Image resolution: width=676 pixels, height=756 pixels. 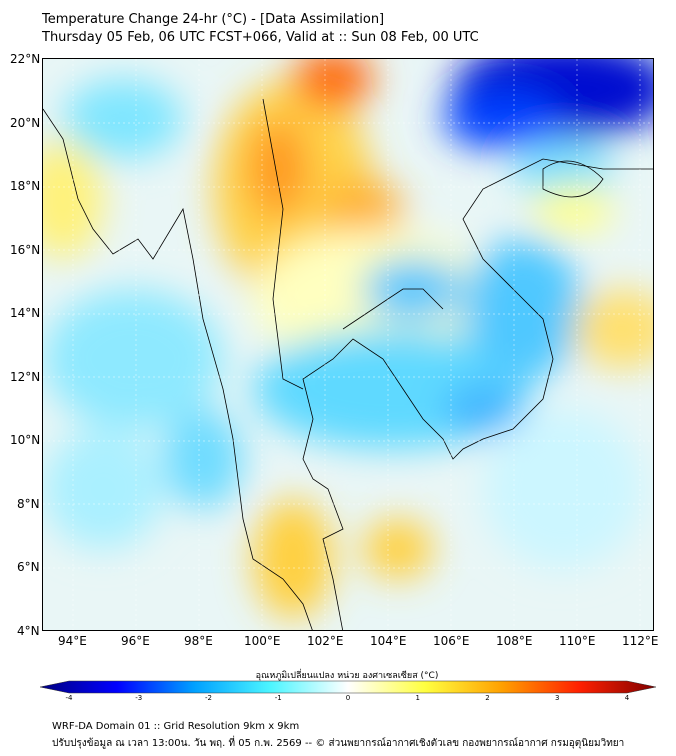 I want to click on colorbar-tick-label: -1, so click(x=278, y=698).